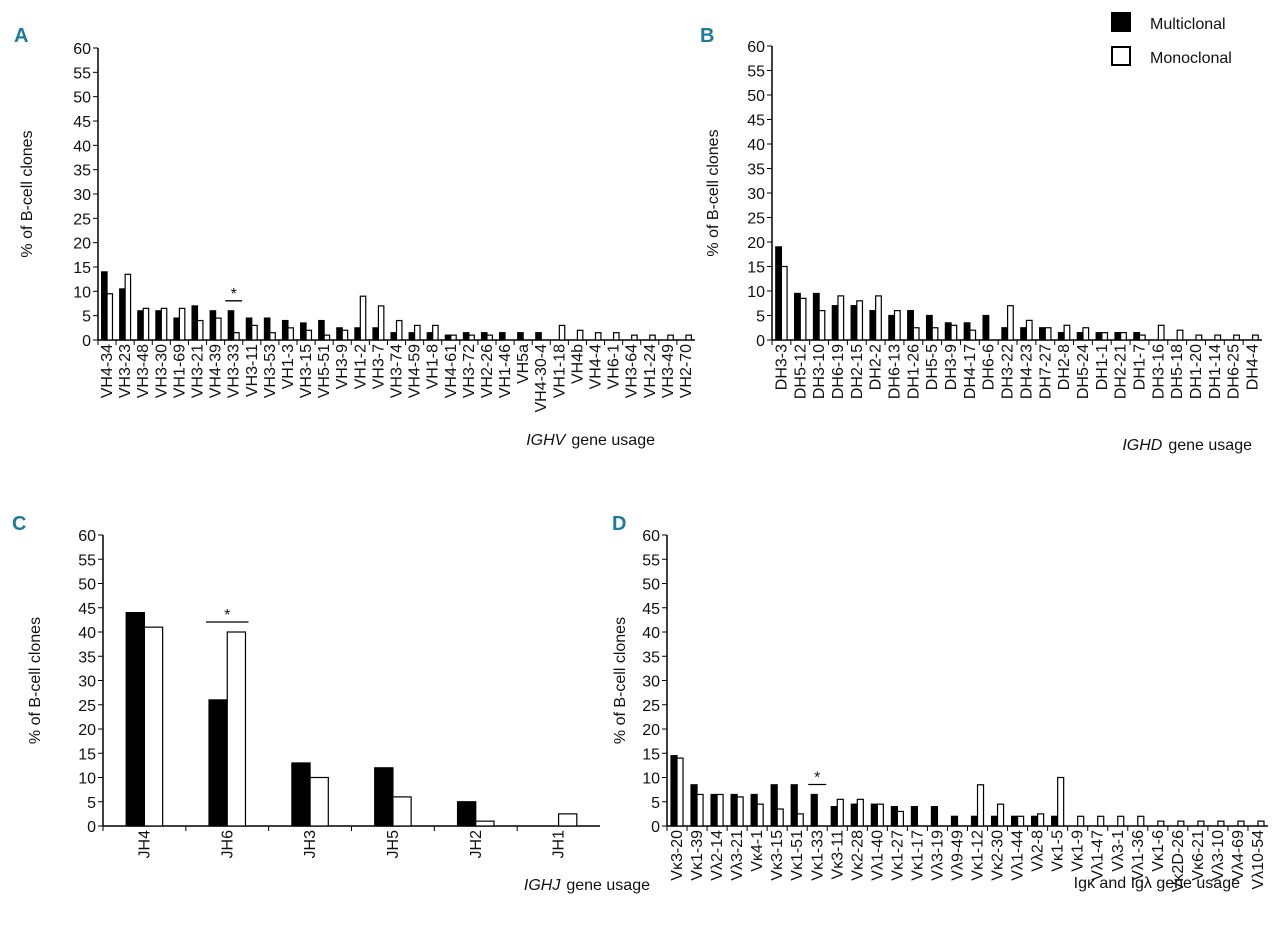 The image size is (1280, 931). I want to click on panel-label: C, so click(19, 524).